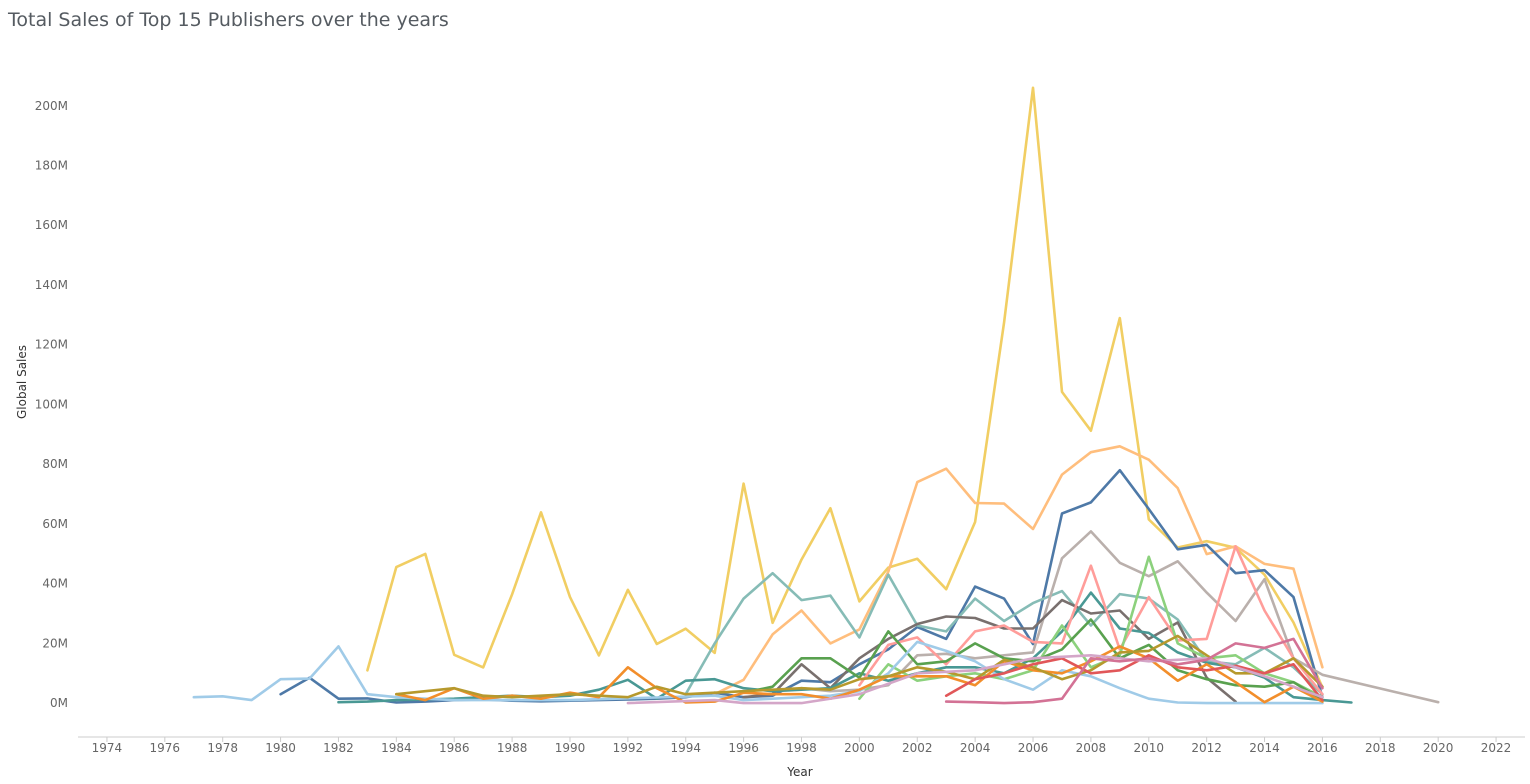  Describe the element at coordinates (570, 748) in the screenshot. I see `x-tick-label: 1990` at that location.